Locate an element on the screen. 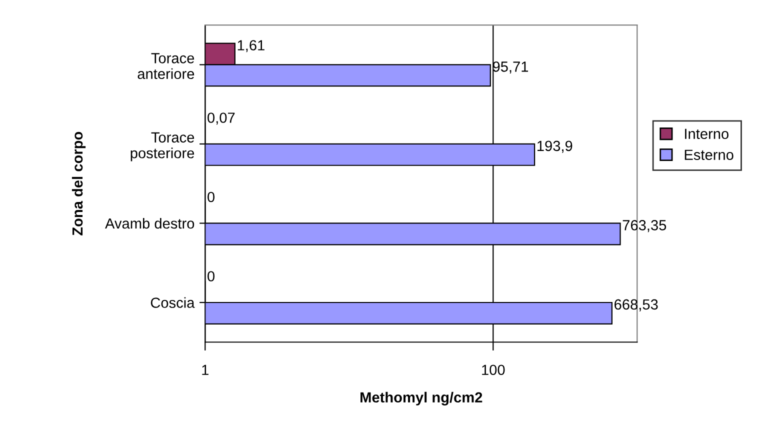 Image resolution: width=777 pixels, height=425 pixels. y-tick-label: Torace posteriore is located at coordinates (162, 147).